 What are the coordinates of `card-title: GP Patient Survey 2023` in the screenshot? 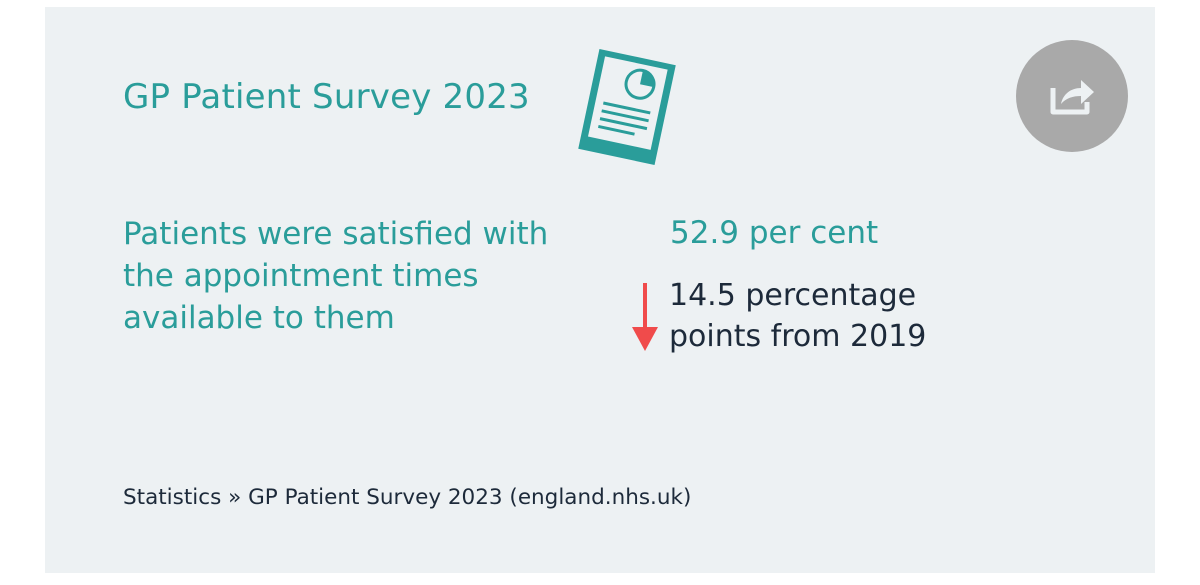 It's located at (326, 97).